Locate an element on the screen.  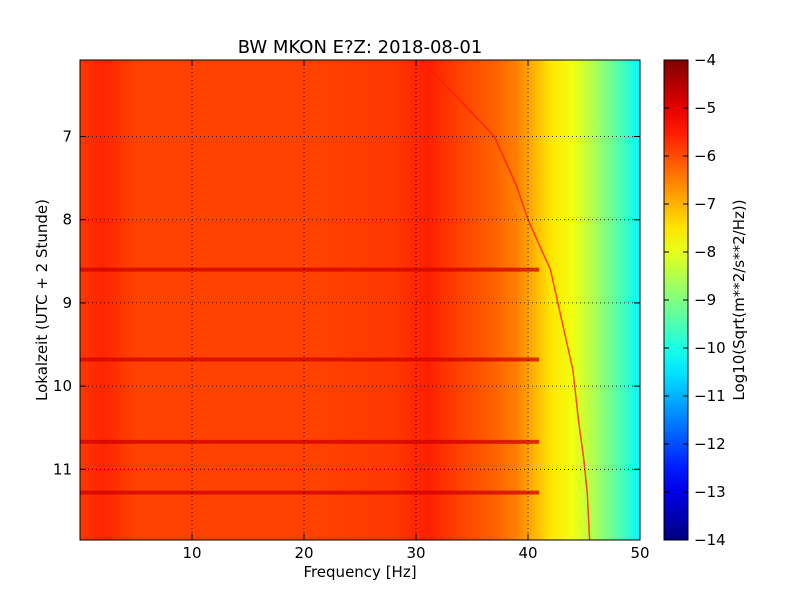
colorbar-tick-label: −5 is located at coordinates (705, 108).